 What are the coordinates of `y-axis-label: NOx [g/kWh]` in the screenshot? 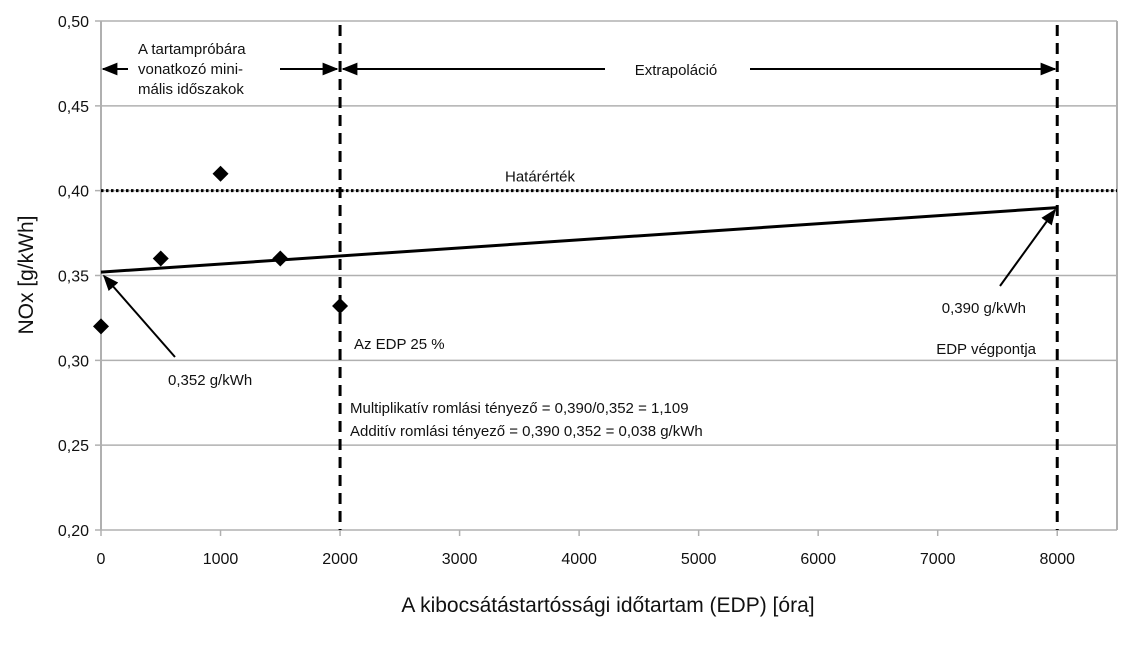 It's located at (26, 274).